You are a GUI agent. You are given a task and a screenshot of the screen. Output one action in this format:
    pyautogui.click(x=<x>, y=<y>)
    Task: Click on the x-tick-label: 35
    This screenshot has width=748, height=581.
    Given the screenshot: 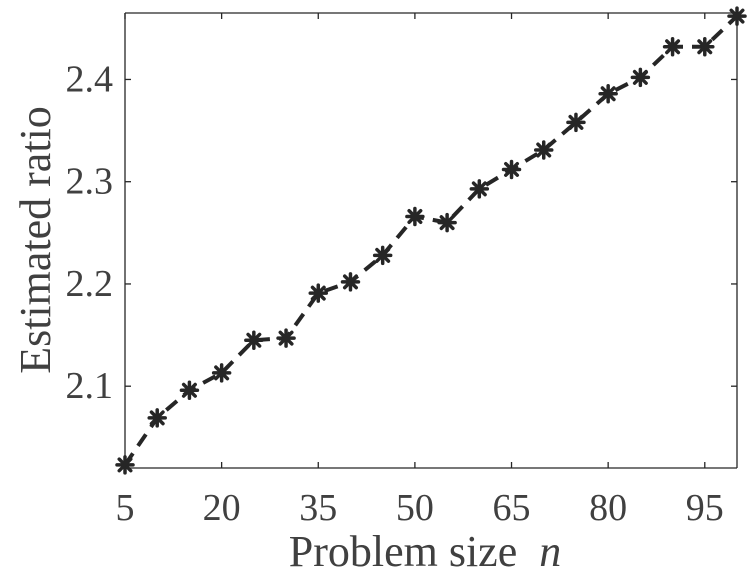 What is the action you would take?
    pyautogui.click(x=318, y=508)
    